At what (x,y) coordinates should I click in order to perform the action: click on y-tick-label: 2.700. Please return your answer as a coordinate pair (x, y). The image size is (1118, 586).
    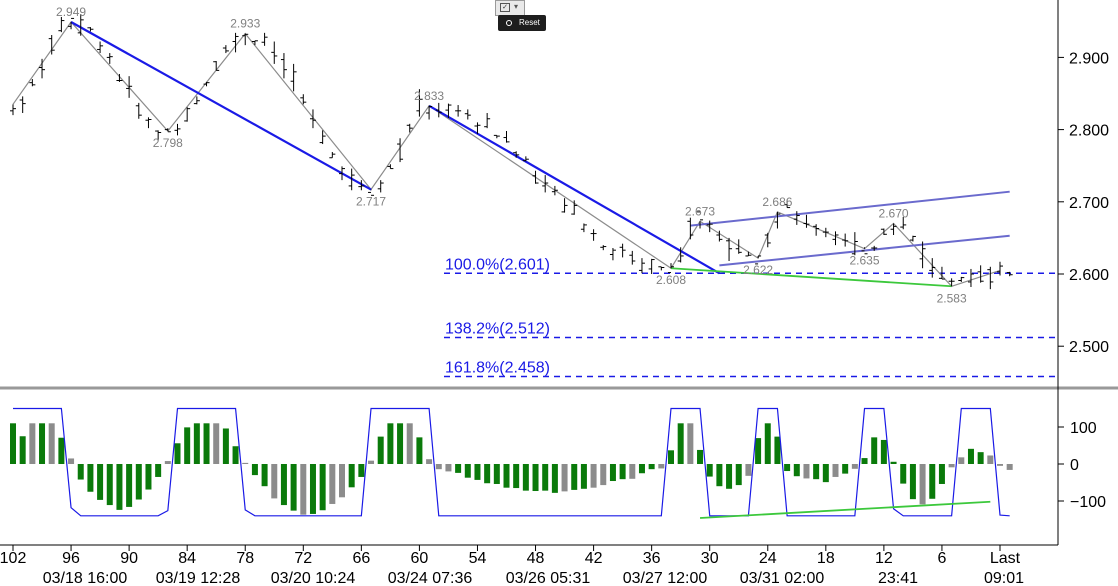
    Looking at the image, I should click on (1089, 203).